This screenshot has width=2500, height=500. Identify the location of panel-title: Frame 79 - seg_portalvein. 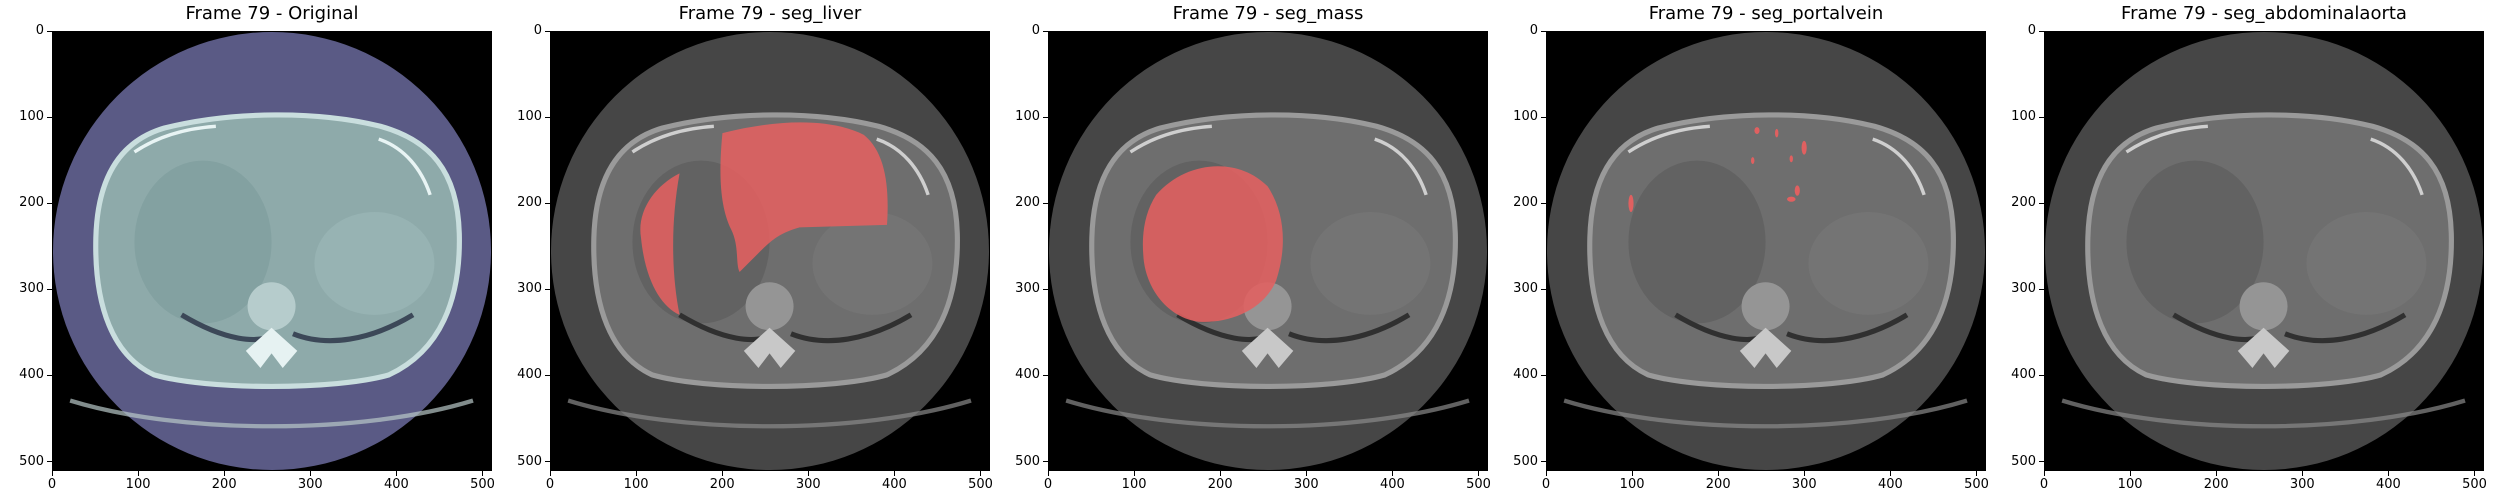
(1766, 13).